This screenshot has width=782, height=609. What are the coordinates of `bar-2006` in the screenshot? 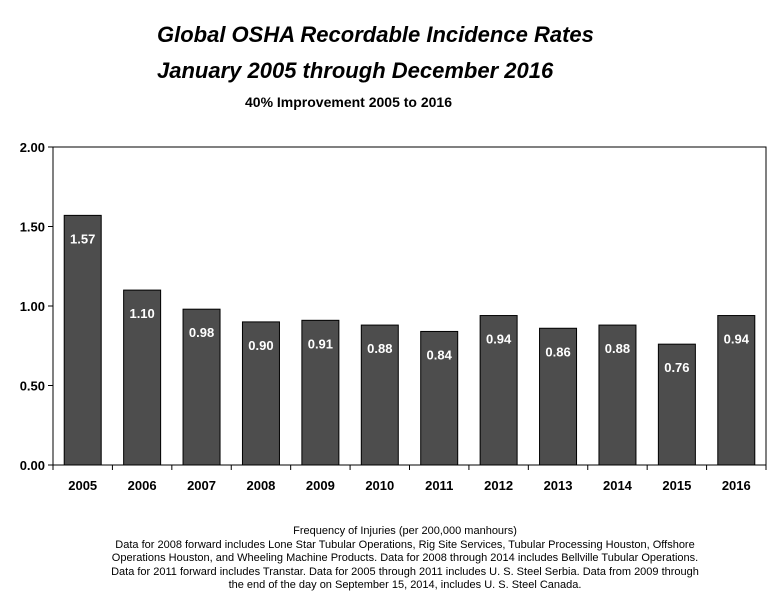 It's located at (142, 377).